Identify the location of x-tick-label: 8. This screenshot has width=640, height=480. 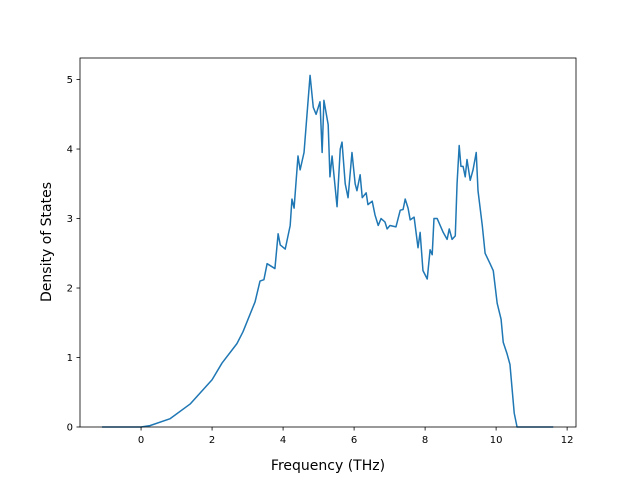
(425, 440).